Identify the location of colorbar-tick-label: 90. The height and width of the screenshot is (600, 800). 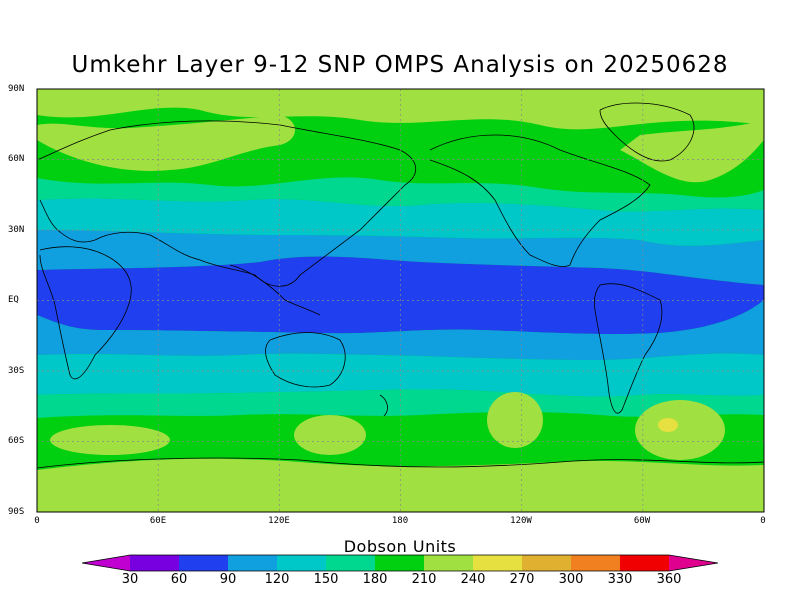
(228, 579).